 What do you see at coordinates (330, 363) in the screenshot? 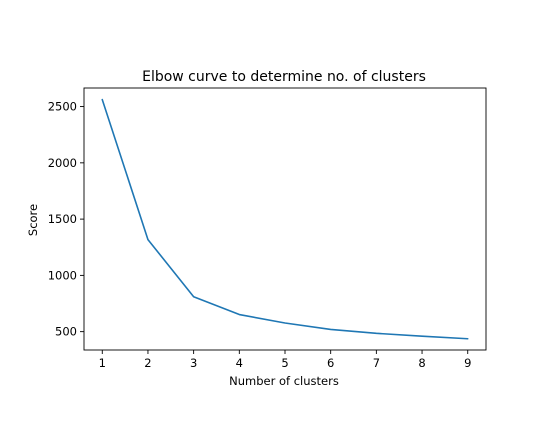
I see `x-tick-label: 6` at bounding box center [330, 363].